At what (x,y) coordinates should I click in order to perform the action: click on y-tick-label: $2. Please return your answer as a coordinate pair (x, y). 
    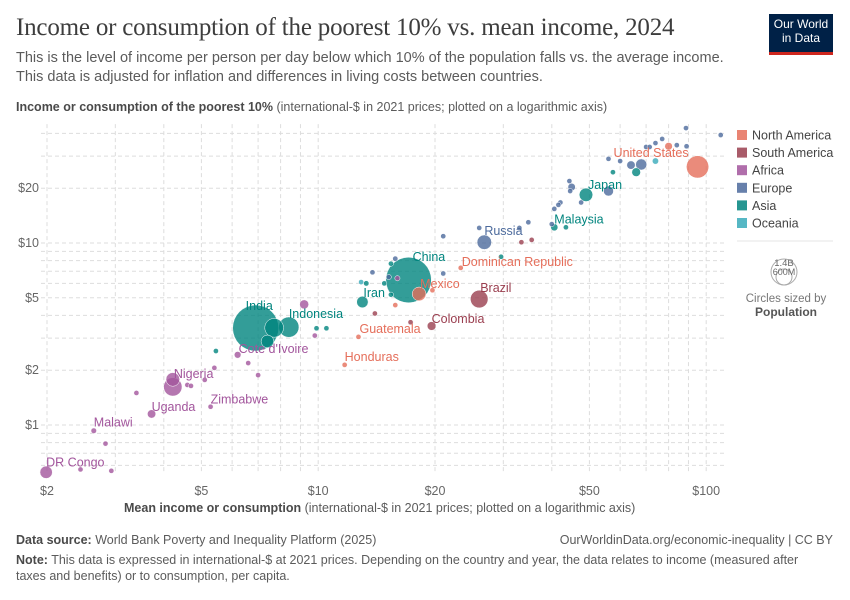
    Looking at the image, I should click on (32, 370).